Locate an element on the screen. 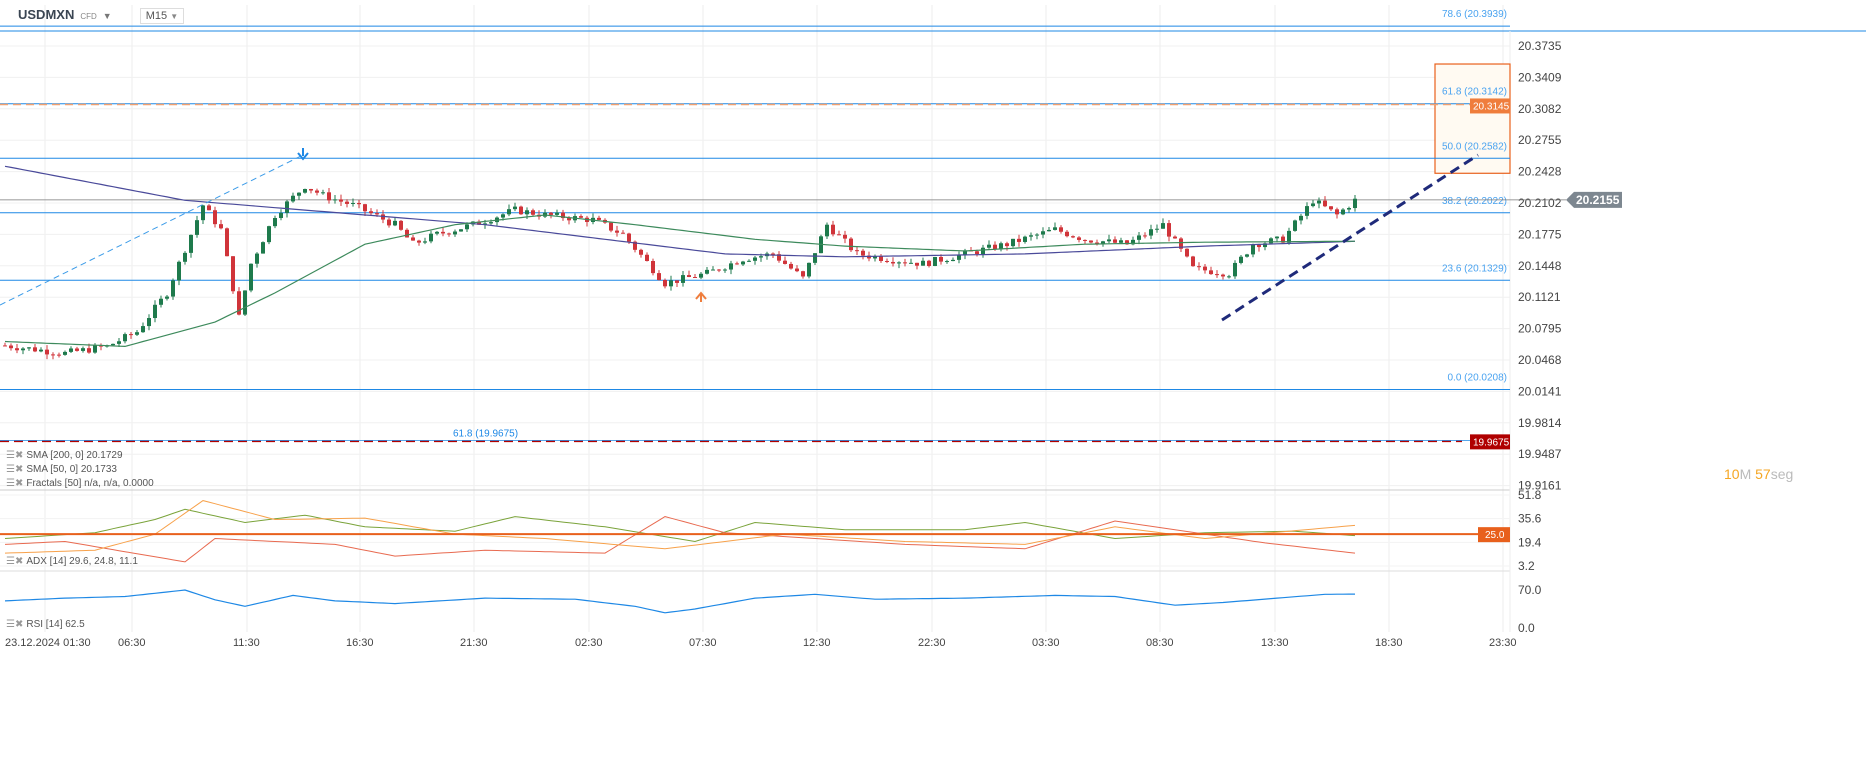 This screenshot has width=1866, height=779. timeframe-select: M15 ▼ is located at coordinates (162, 16).